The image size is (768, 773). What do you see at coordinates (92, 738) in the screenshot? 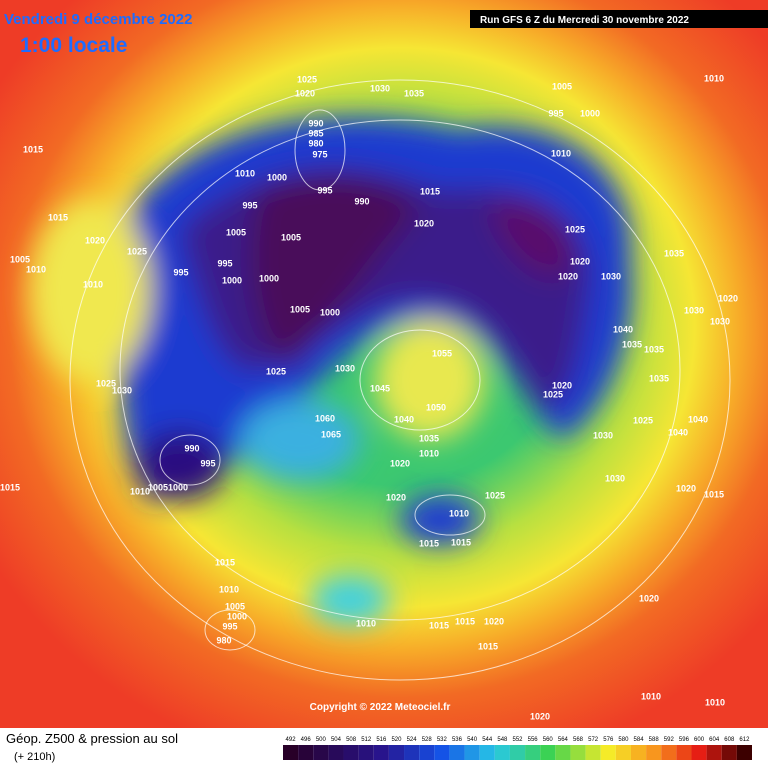
I see `legend-title: Géop. Z500 & pression au sol` at bounding box center [92, 738].